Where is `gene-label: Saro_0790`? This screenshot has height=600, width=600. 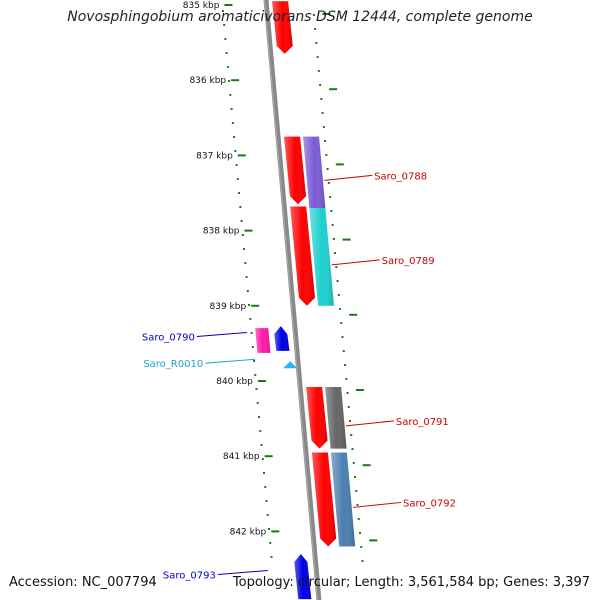
gene-label: Saro_0790 is located at coordinates (168, 338).